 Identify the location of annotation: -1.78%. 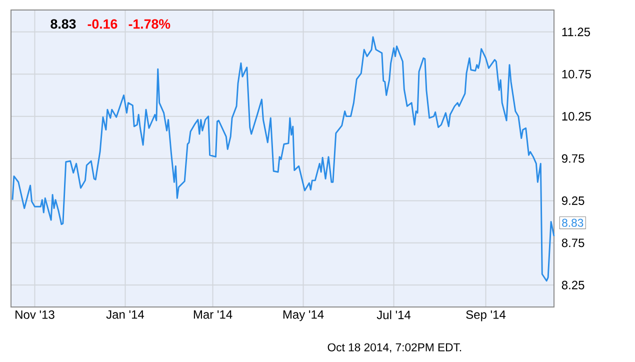
(149, 24).